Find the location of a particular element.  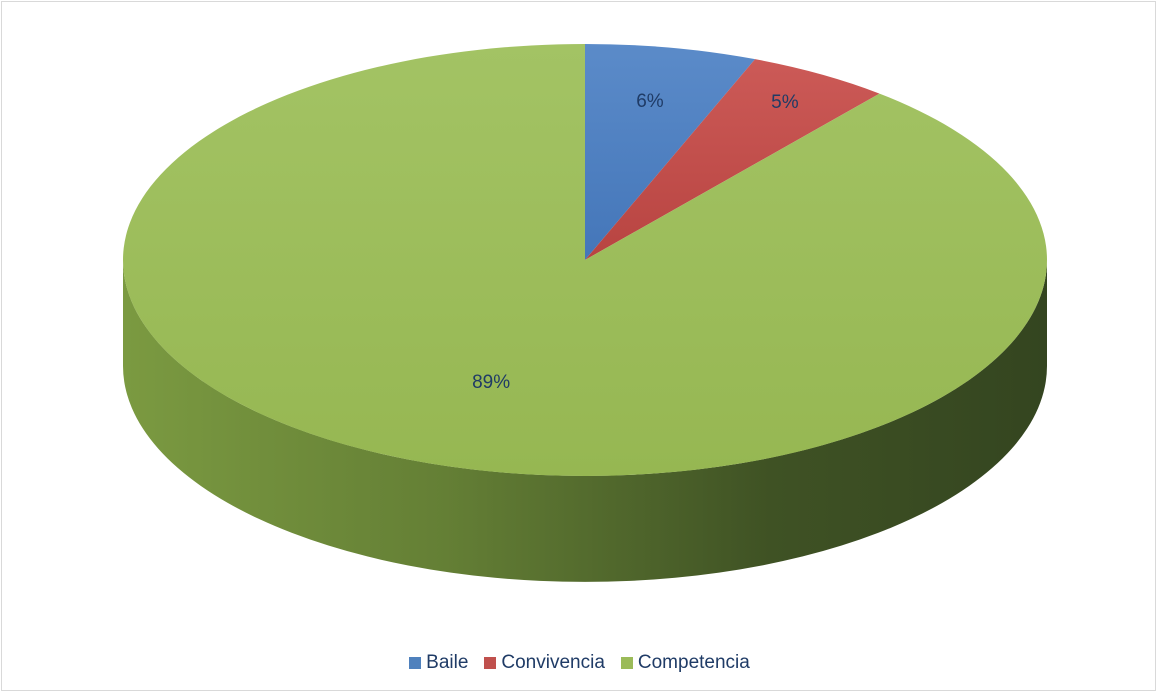

legend-swatch-convivencia is located at coordinates (490, 663).